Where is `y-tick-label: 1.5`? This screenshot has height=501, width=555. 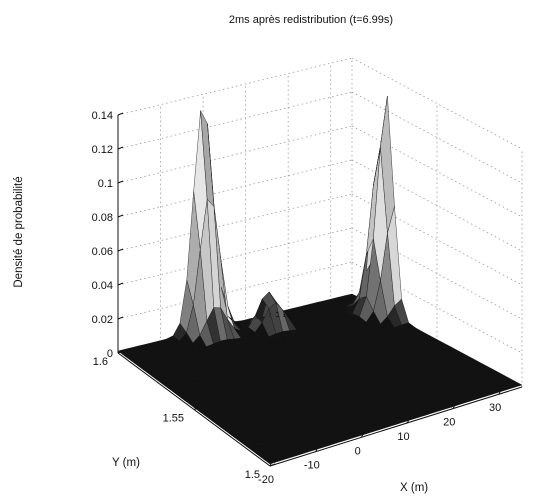
y-tick-label: 1.5 is located at coordinates (252, 475).